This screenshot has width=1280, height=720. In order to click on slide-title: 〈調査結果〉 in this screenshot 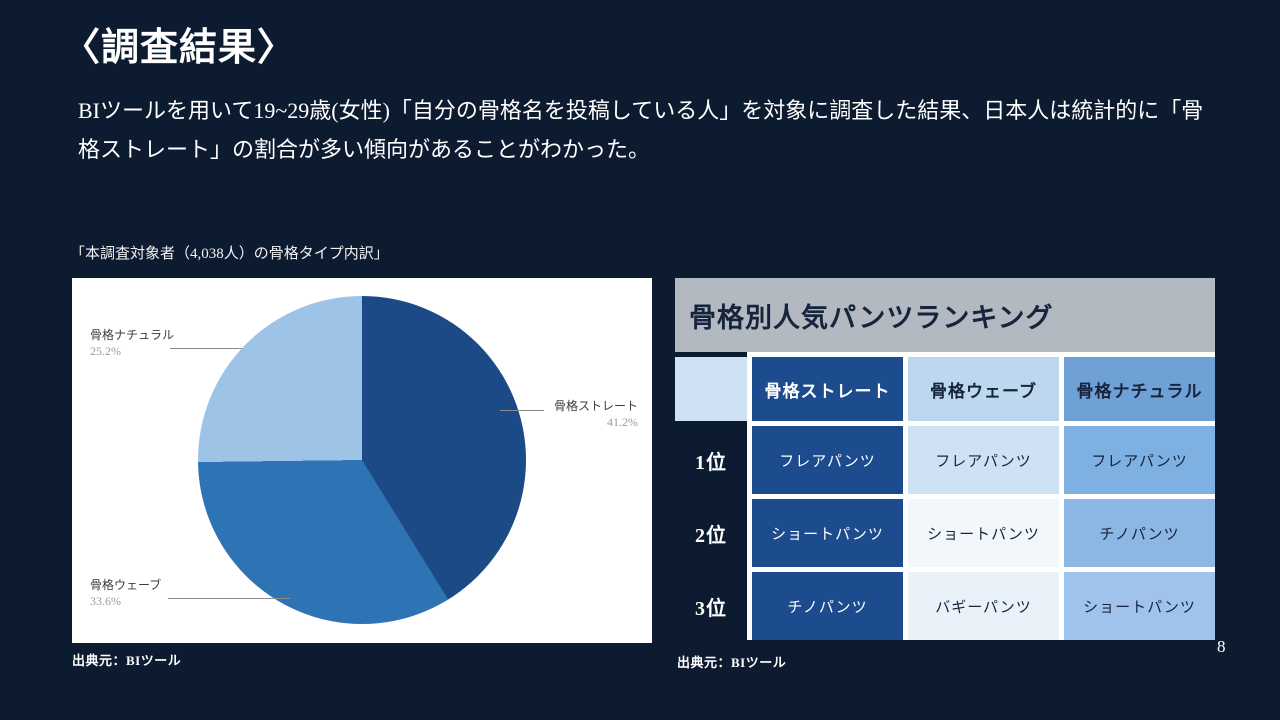, I will do `click(179, 48)`.